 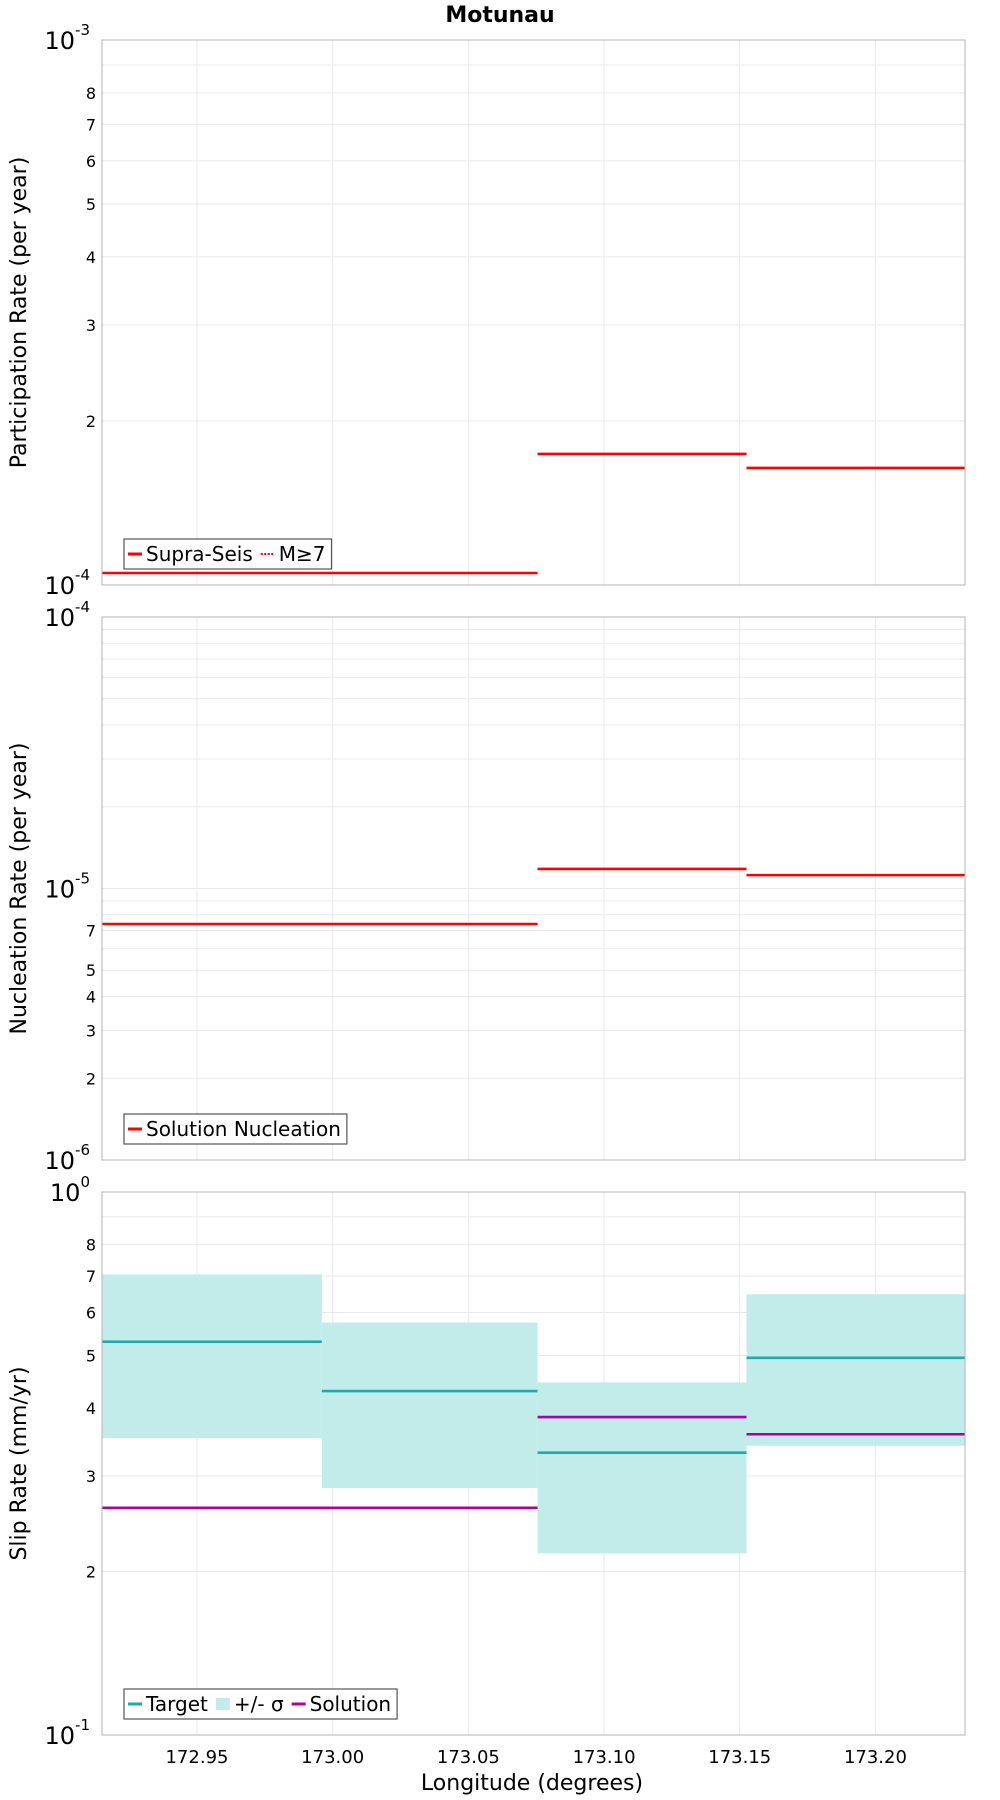 I want to click on sigma-bands, so click(x=533, y=1414).